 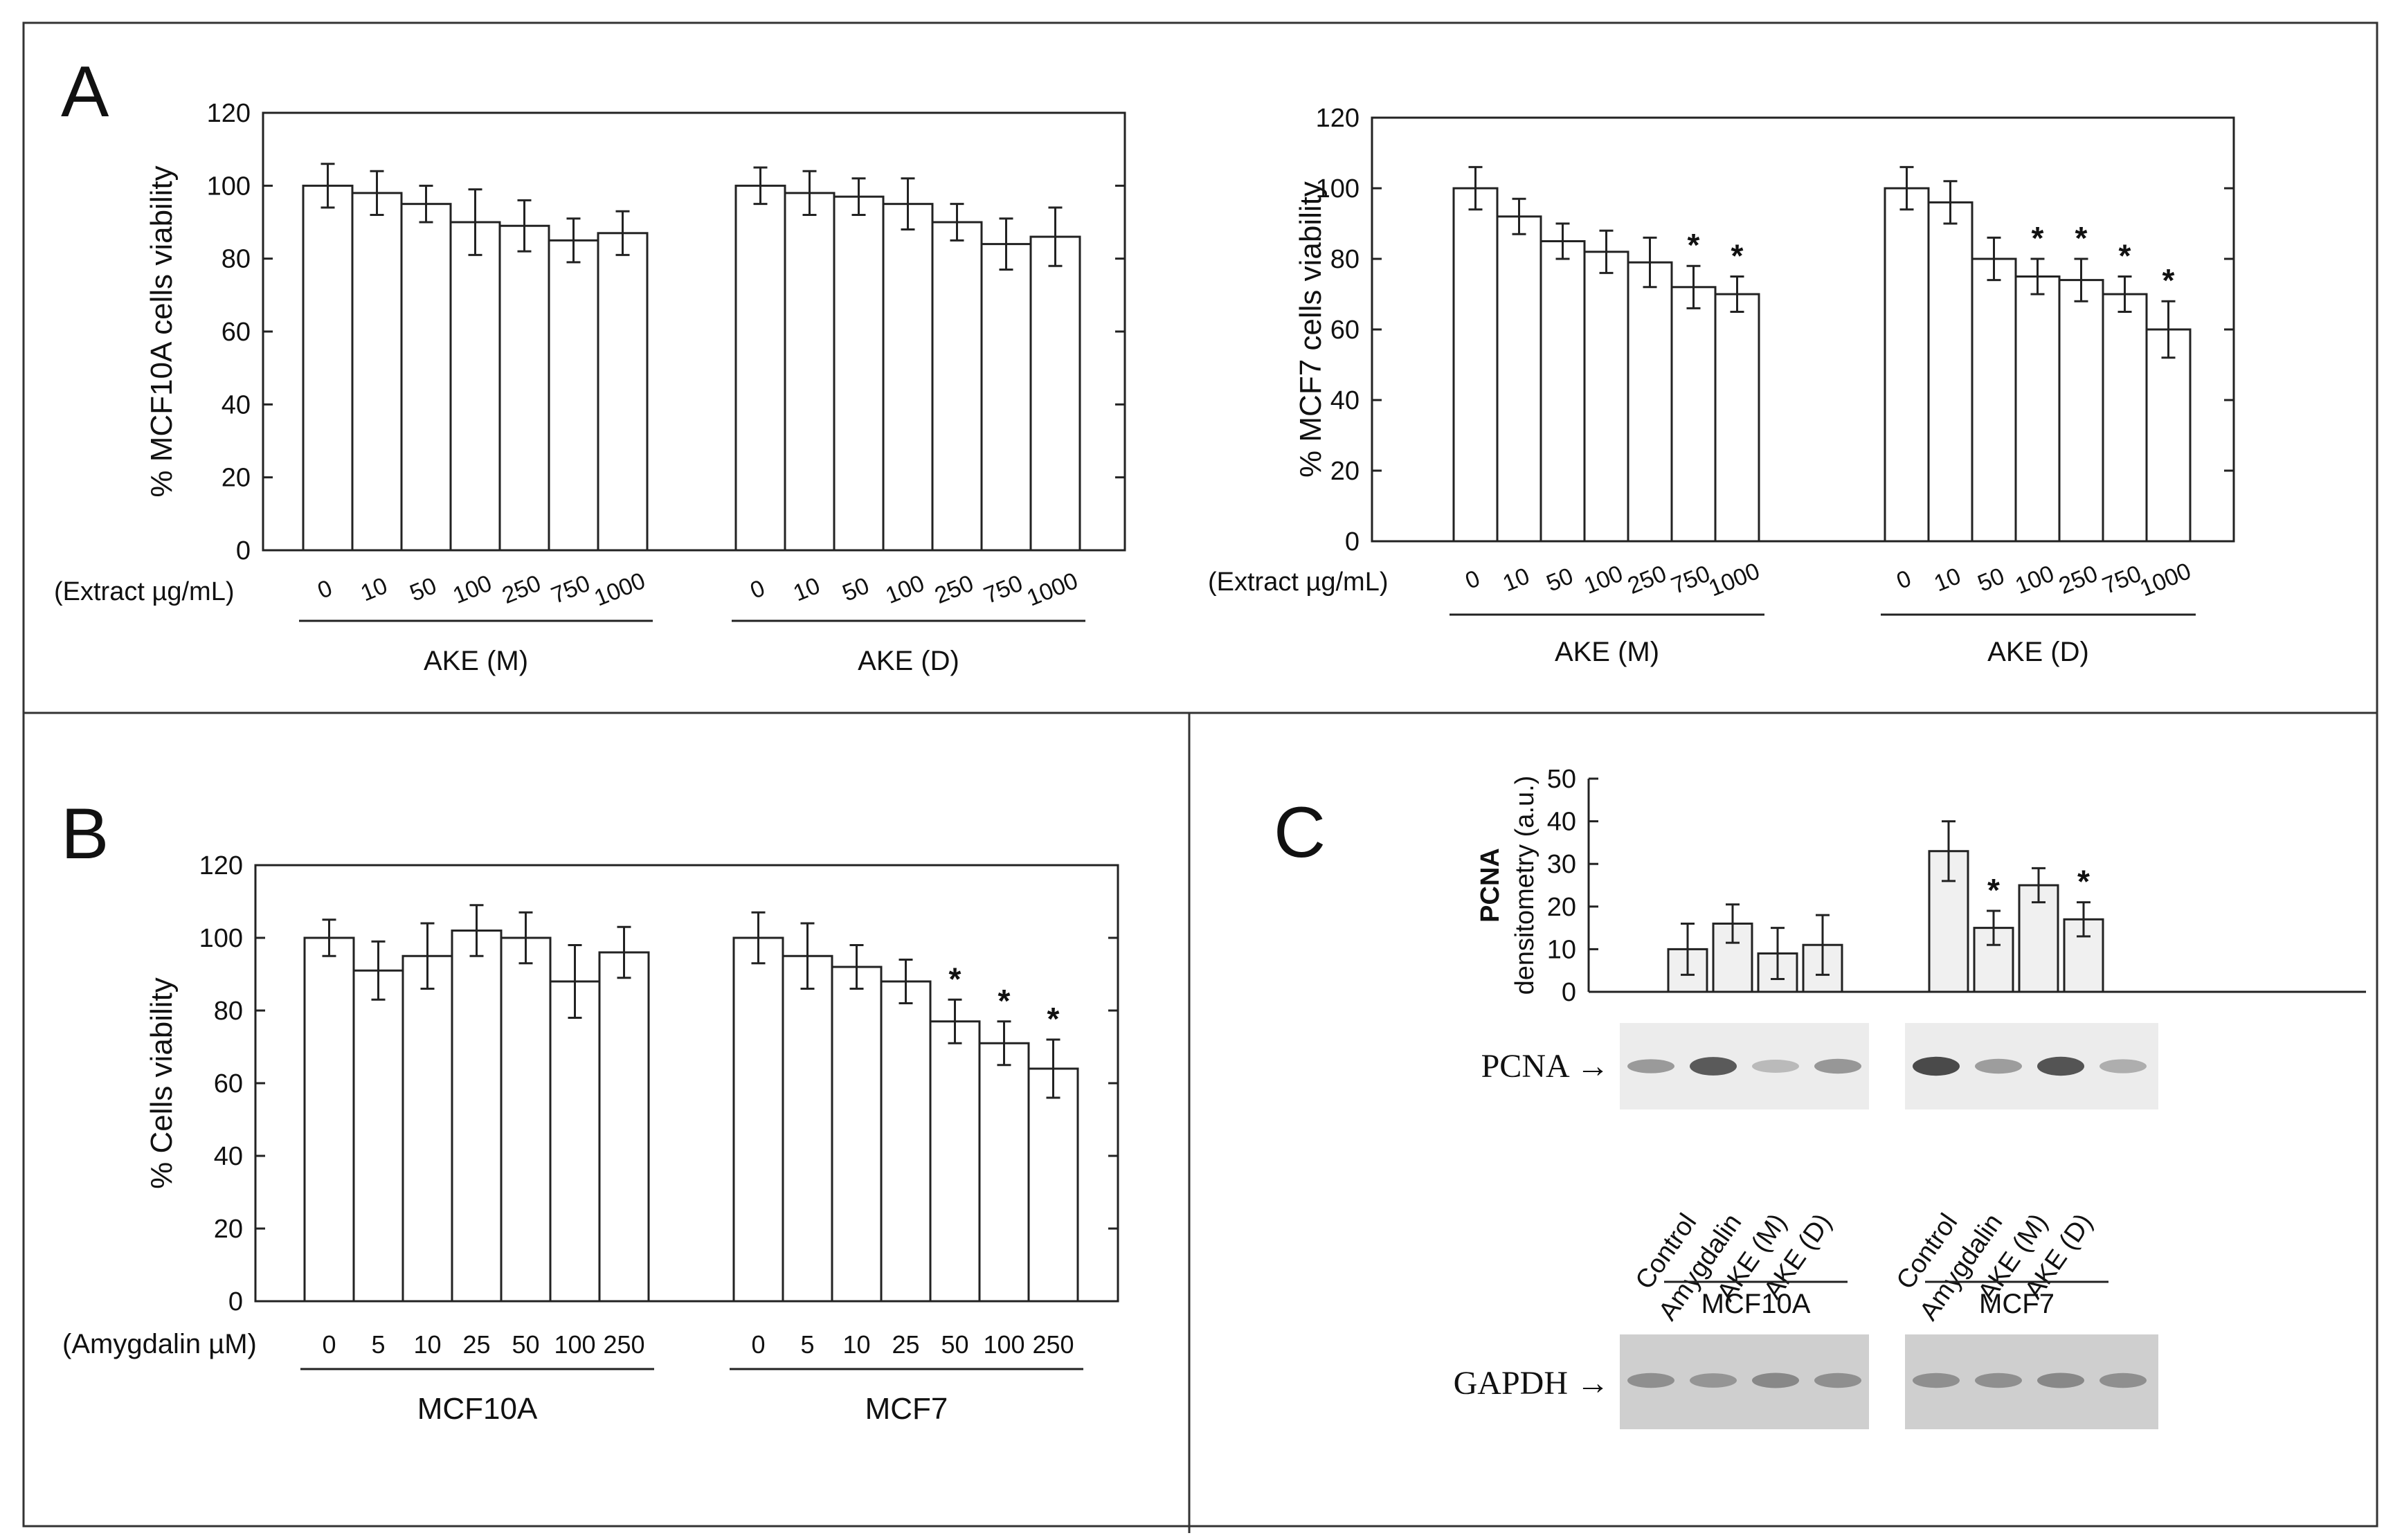 I want to click on x-category-label: 25, so click(x=905, y=1344).